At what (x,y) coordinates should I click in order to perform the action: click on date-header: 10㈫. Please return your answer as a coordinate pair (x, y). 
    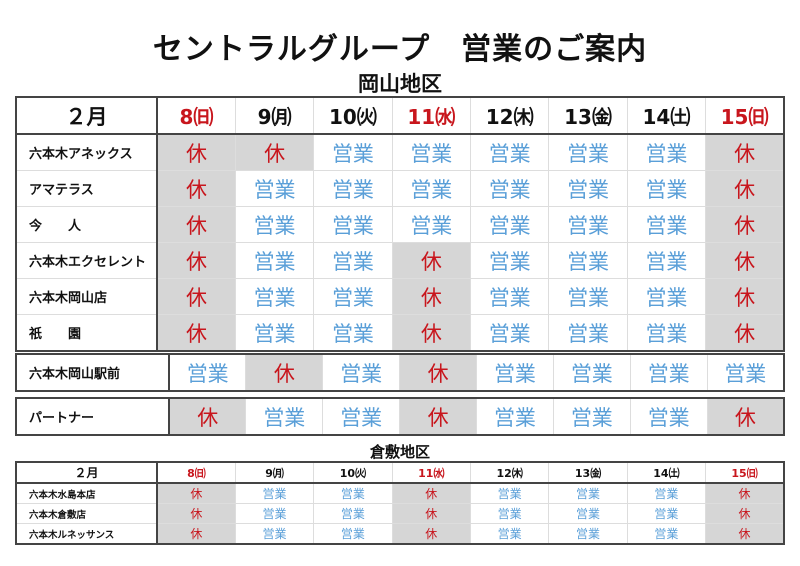
    Looking at the image, I should click on (353, 115).